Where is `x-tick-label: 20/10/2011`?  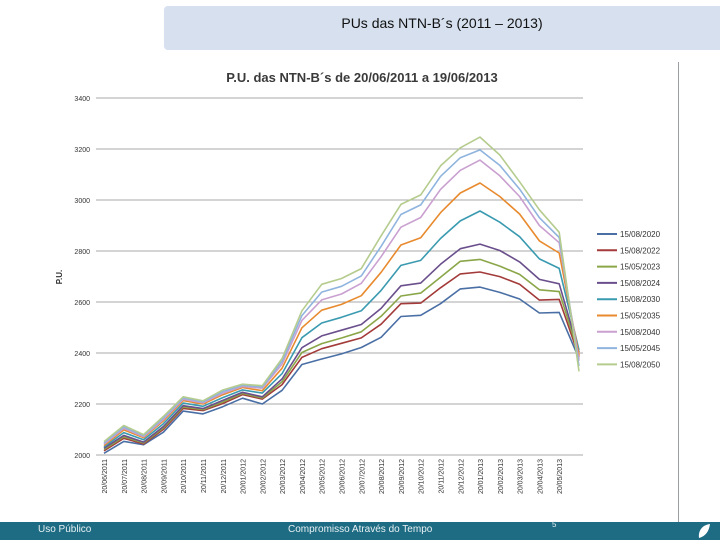 x-tick-label: 20/10/2011 is located at coordinates (184, 476).